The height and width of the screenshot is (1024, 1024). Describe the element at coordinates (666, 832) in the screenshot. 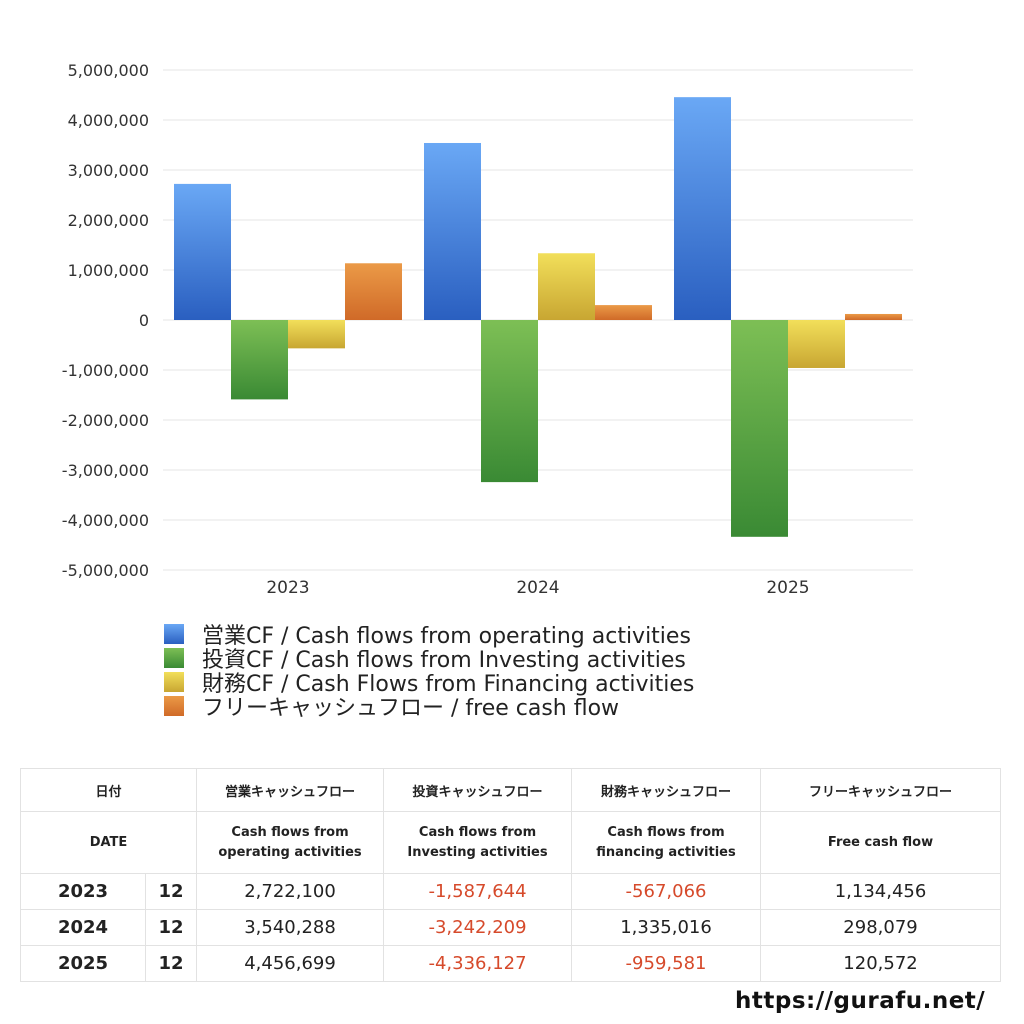

I see `header-financing-en-line1: Cash flows from` at that location.